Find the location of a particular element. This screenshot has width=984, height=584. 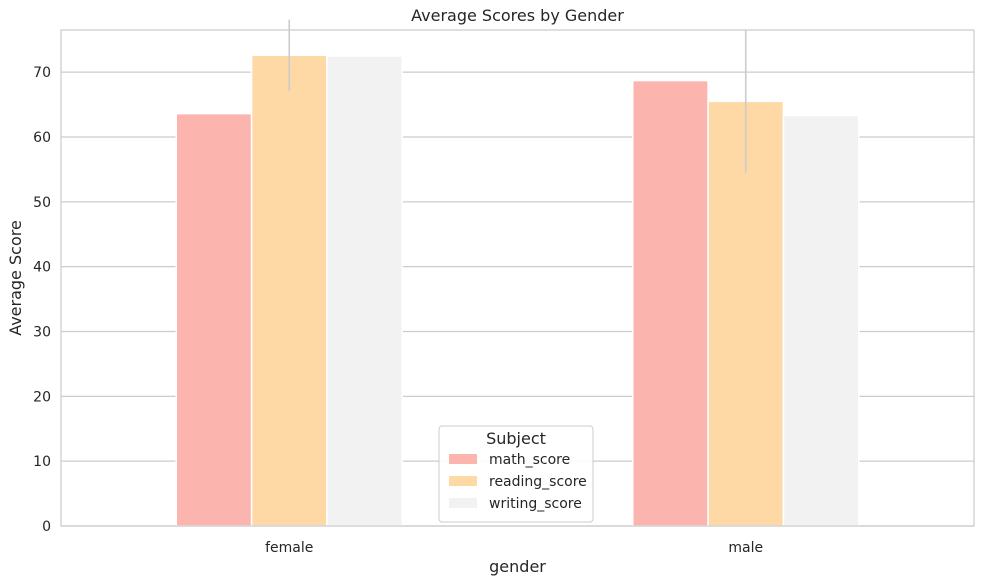

bar-math_score-male is located at coordinates (670, 303).